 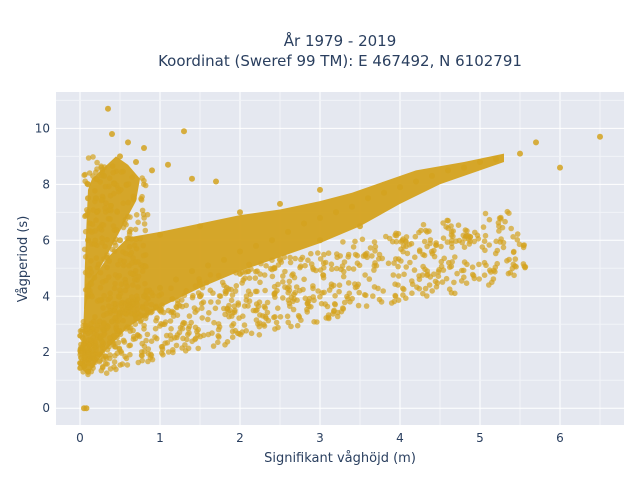 What do you see at coordinates (46, 240) in the screenshot?
I see `y-tick-label: 6` at bounding box center [46, 240].